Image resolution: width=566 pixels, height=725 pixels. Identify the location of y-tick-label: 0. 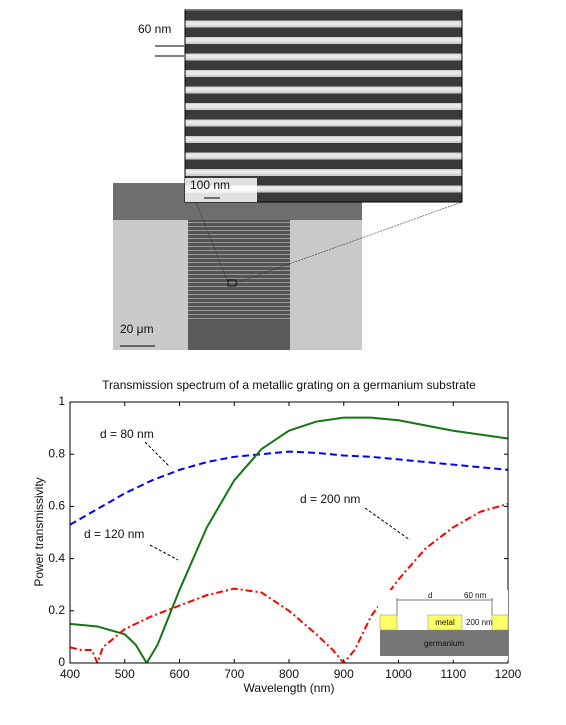
(61, 662).